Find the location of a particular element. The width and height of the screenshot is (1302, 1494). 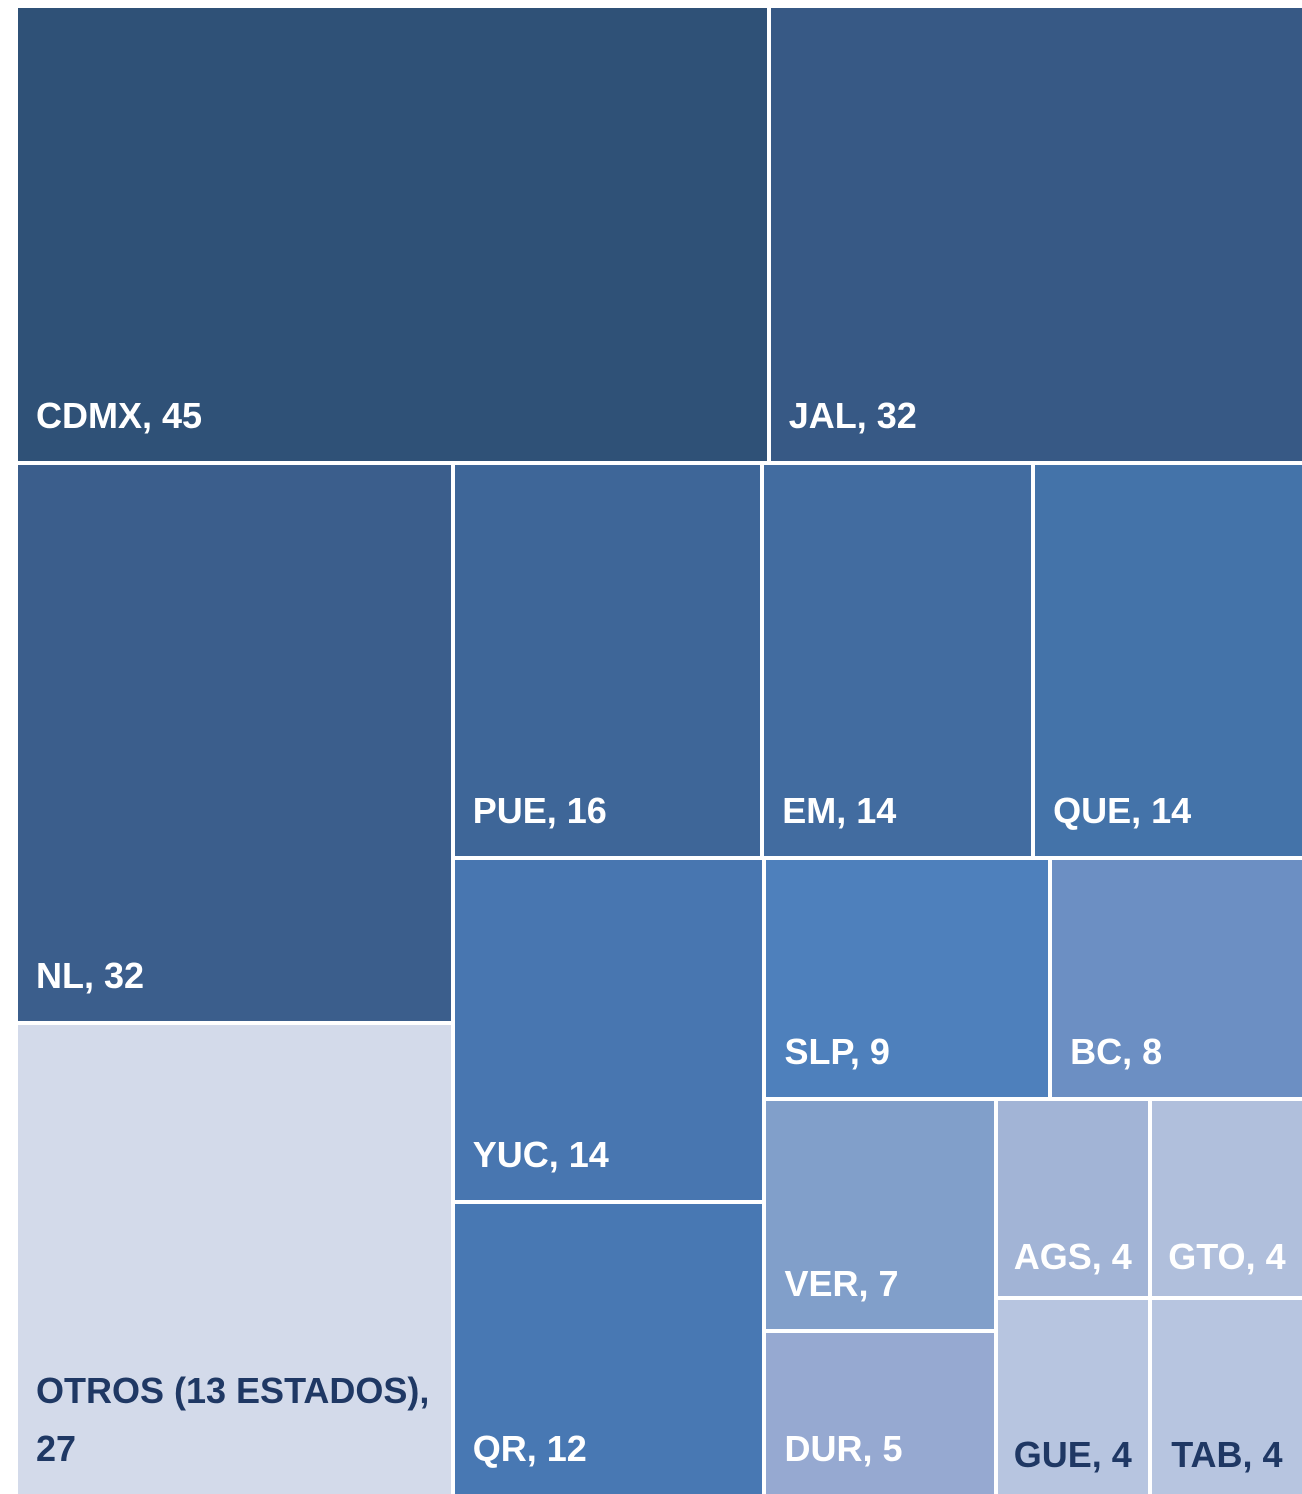

cell-label: AGS, 4 is located at coordinates (1072, 1256).